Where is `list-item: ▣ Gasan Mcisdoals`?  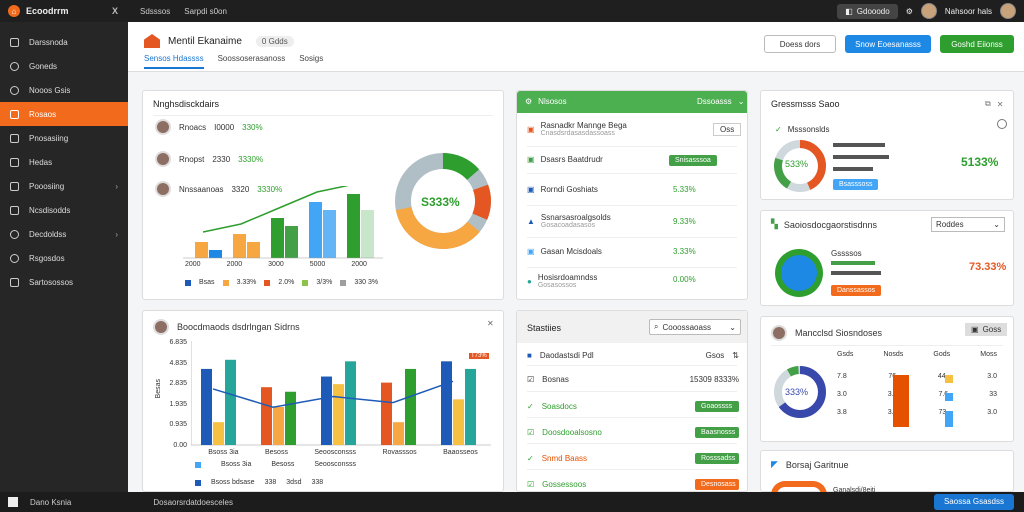
list-item: ▣ Gasan Mcisdoals is located at coordinates (564, 251).